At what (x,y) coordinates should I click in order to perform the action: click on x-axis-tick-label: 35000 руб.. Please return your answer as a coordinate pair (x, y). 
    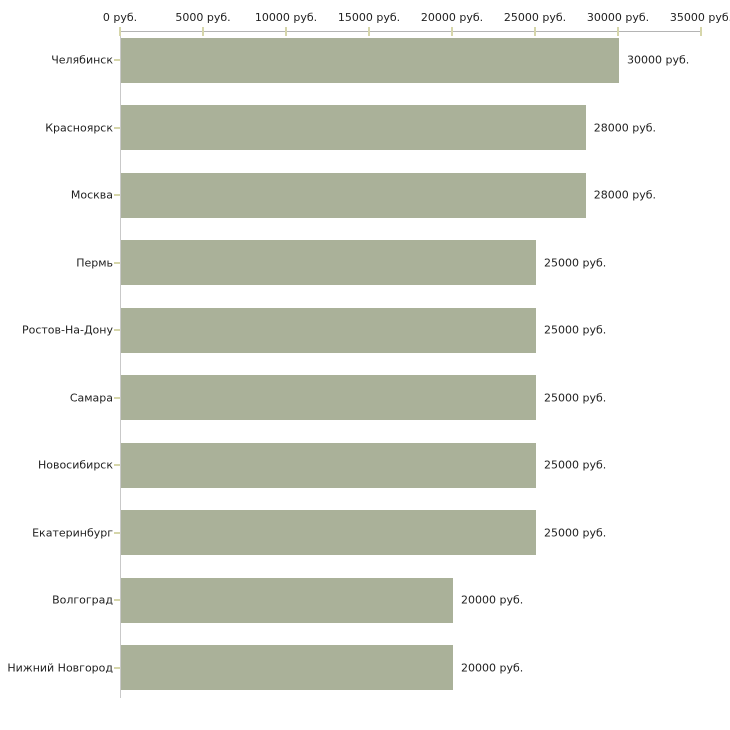
    Looking at the image, I should click on (699, 17).